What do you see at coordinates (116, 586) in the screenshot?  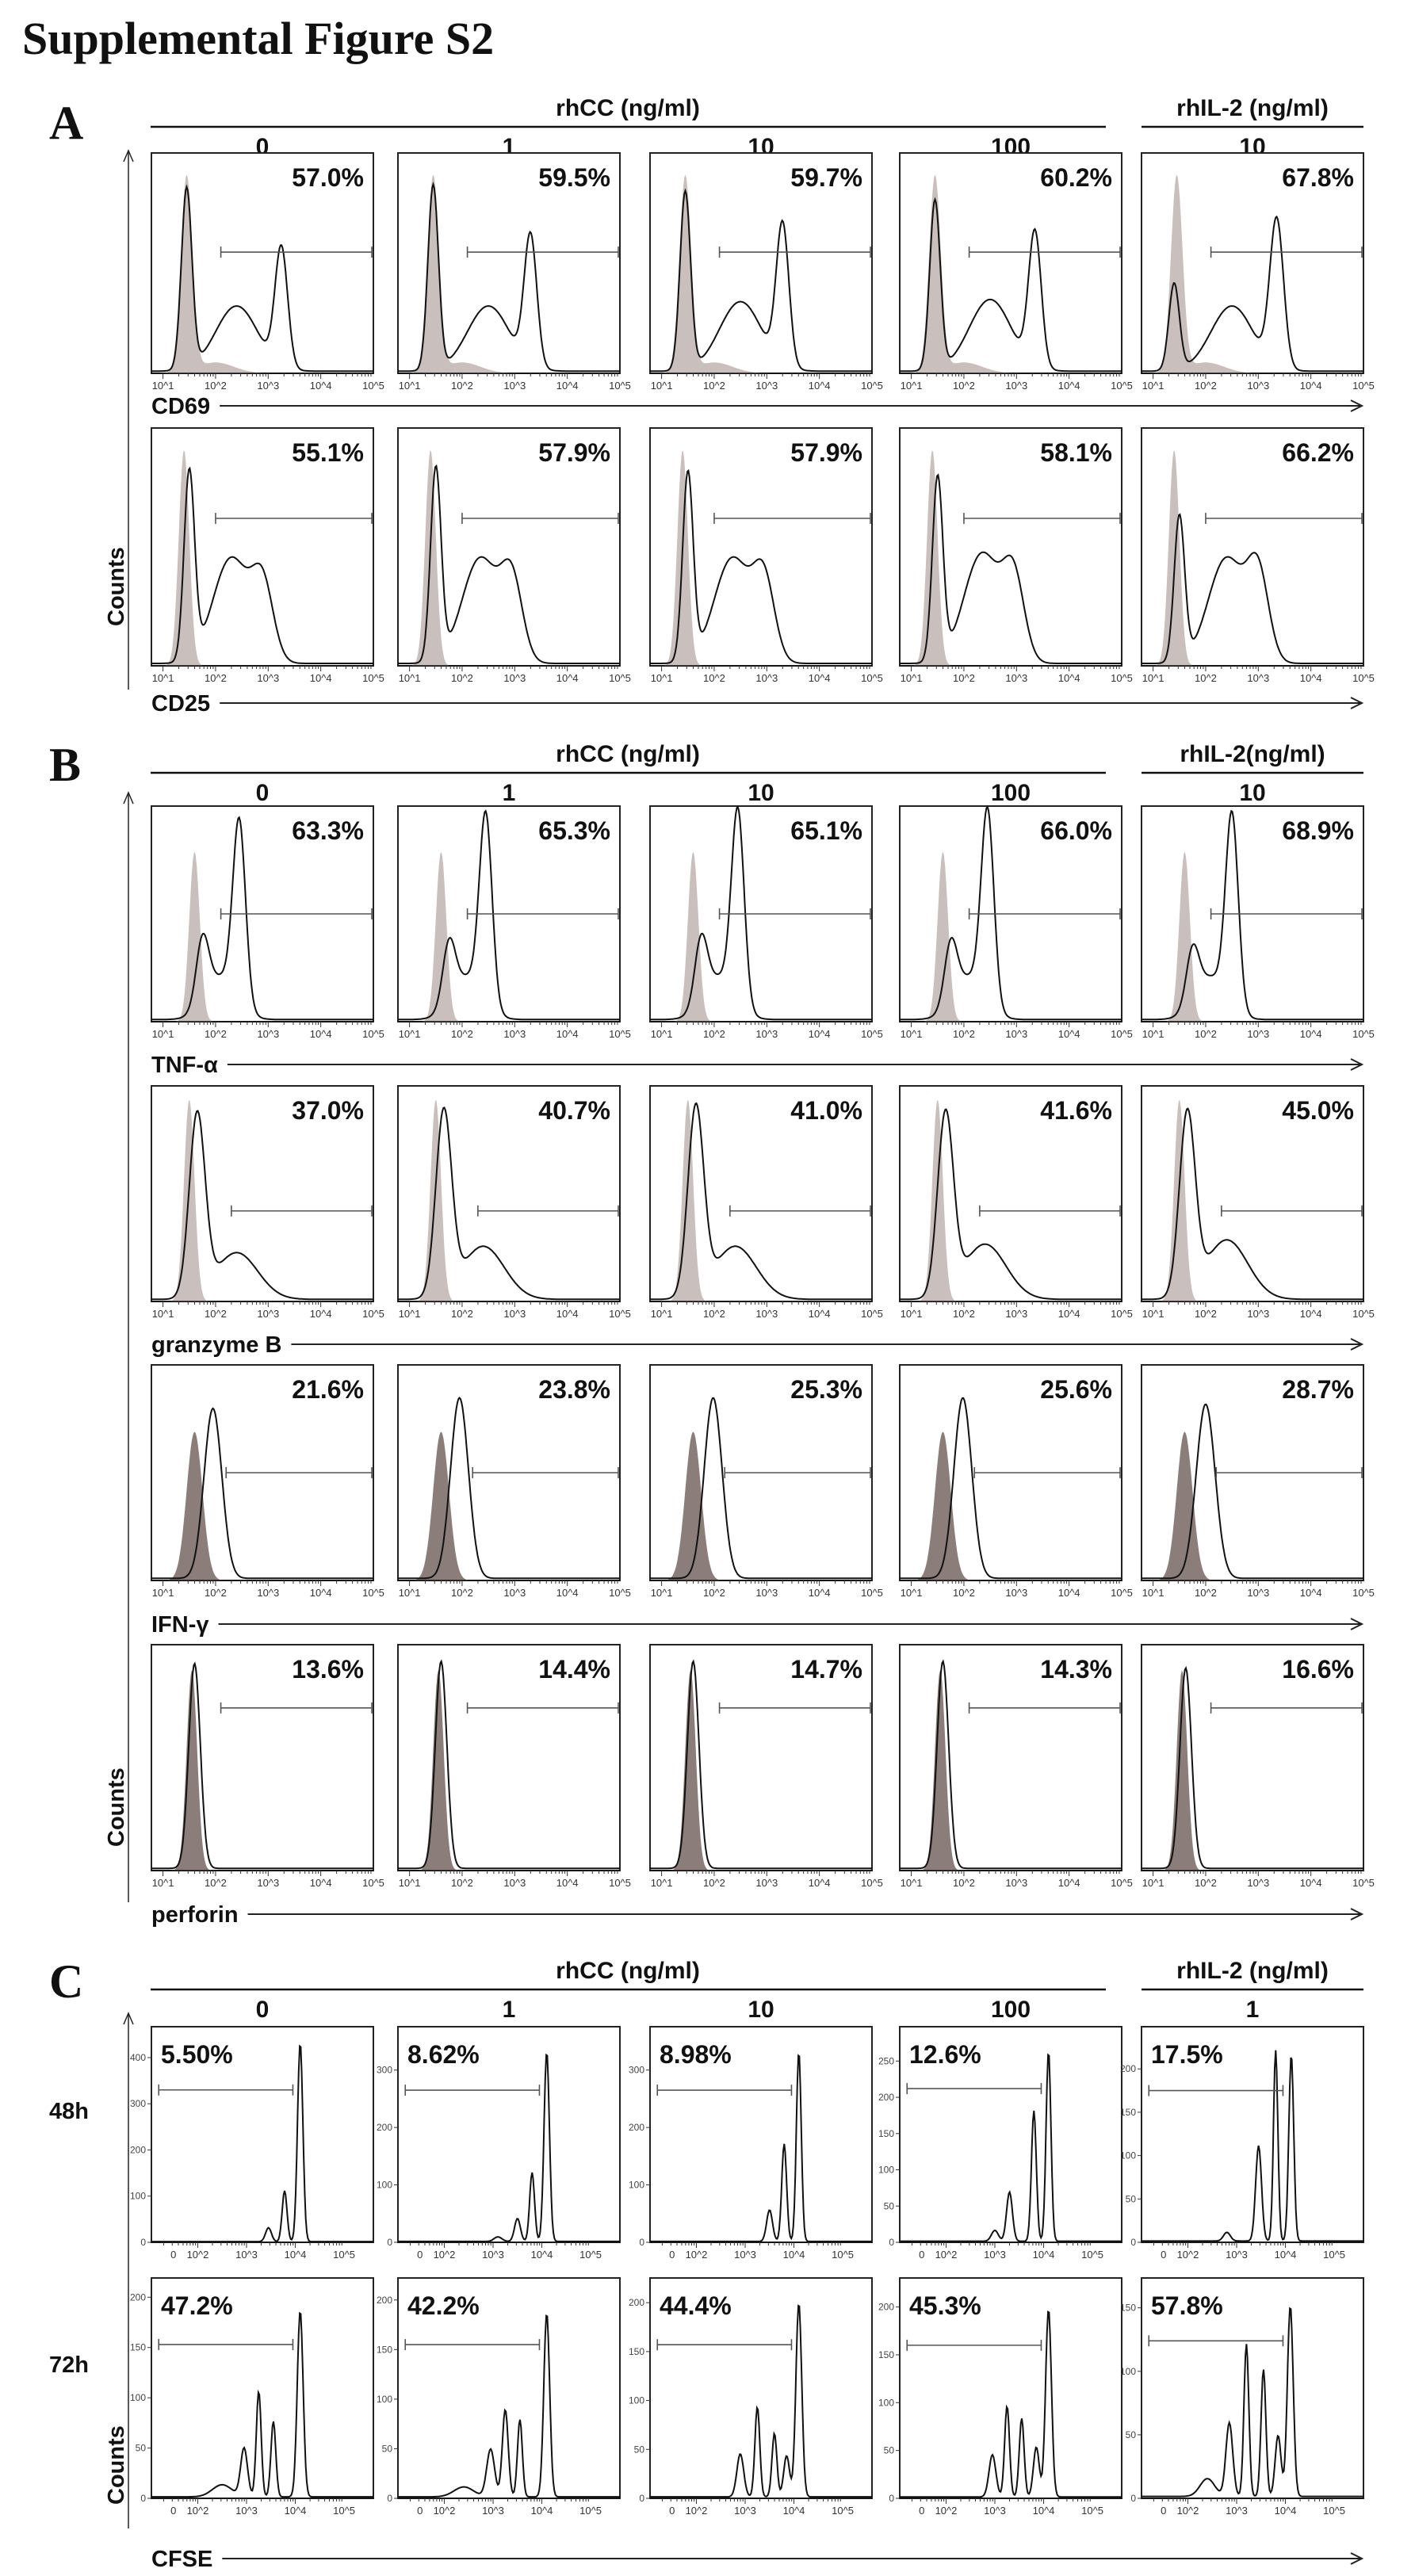 I see `counts-axis-label: Counts` at bounding box center [116, 586].